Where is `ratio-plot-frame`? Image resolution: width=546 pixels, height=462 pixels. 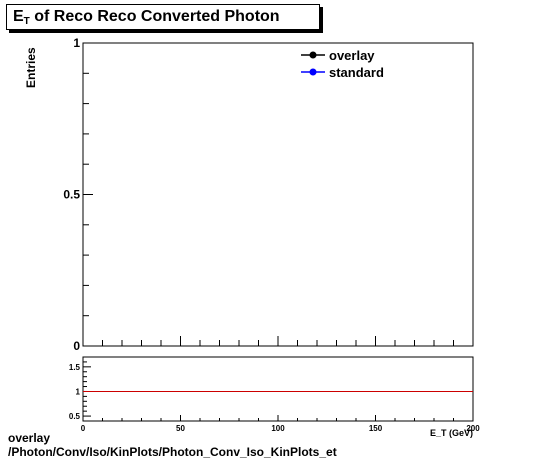 ratio-plot-frame is located at coordinates (278, 389).